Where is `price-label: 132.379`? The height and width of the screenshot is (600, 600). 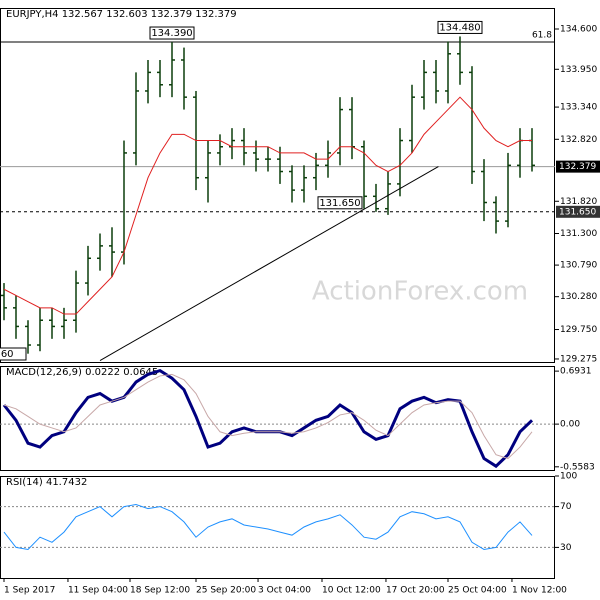
price-label: 132.379 is located at coordinates (577, 167).